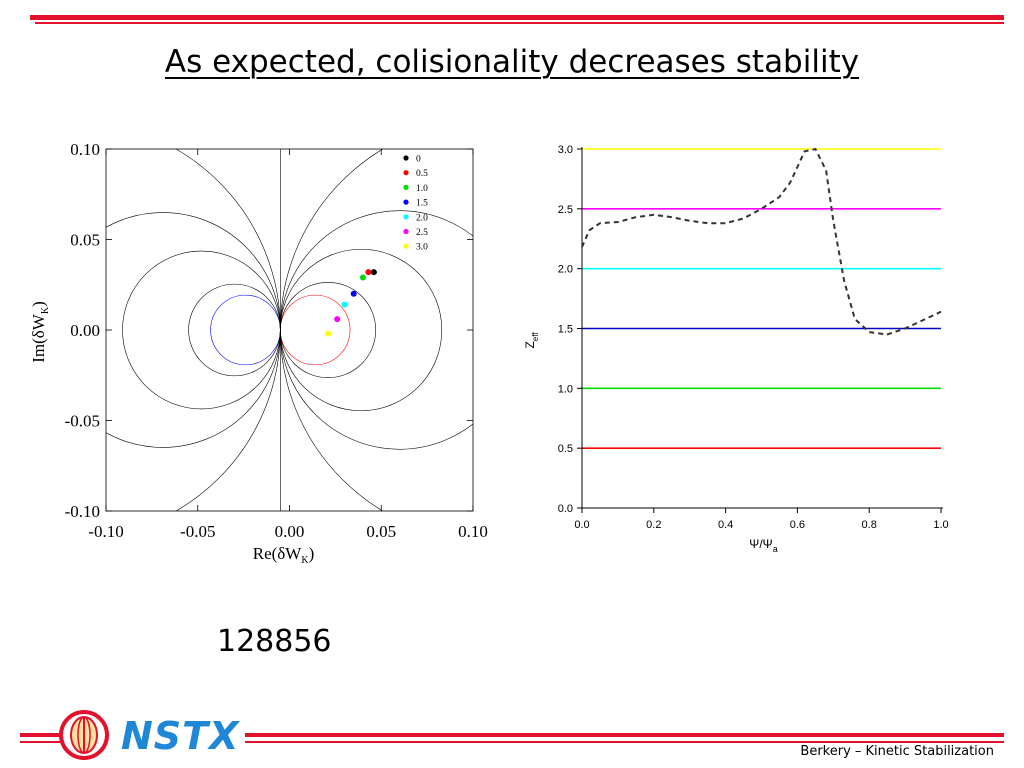  Describe the element at coordinates (565, 210) in the screenshot. I see `y-tick-label: 2.5` at that location.